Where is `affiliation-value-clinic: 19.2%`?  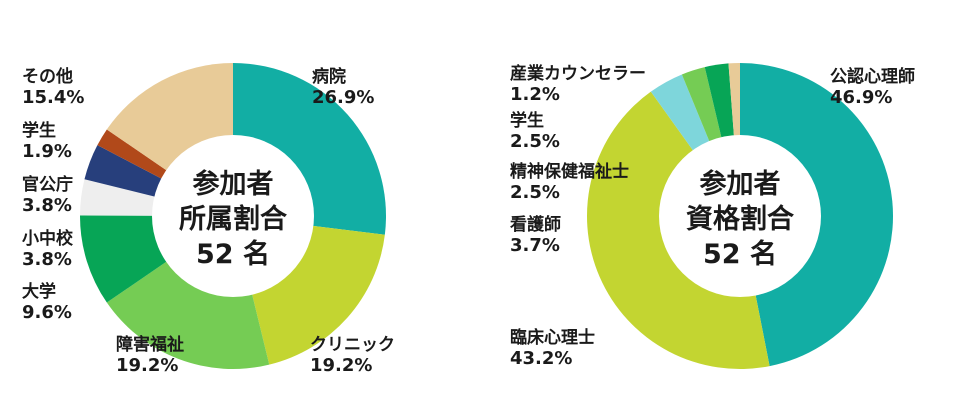
affiliation-value-clinic: 19.2% is located at coordinates (341, 365).